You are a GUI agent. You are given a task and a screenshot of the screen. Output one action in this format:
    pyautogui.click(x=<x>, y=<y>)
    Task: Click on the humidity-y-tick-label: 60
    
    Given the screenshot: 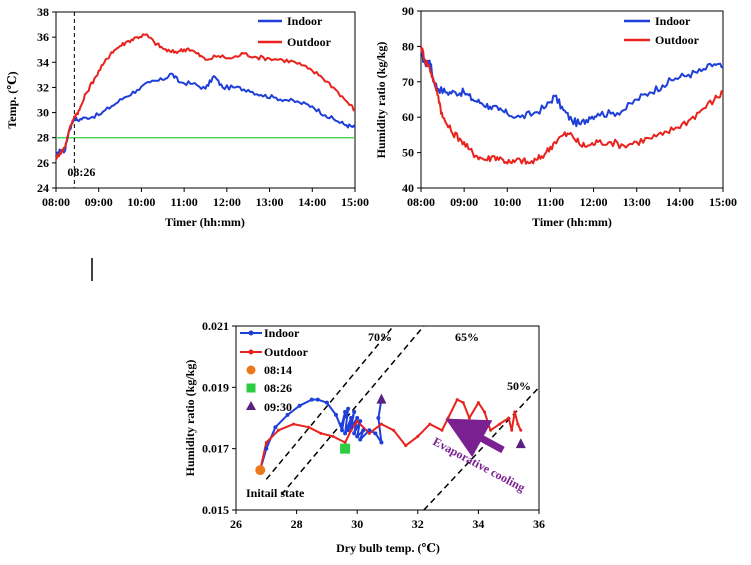 What is the action you would take?
    pyautogui.click(x=408, y=117)
    